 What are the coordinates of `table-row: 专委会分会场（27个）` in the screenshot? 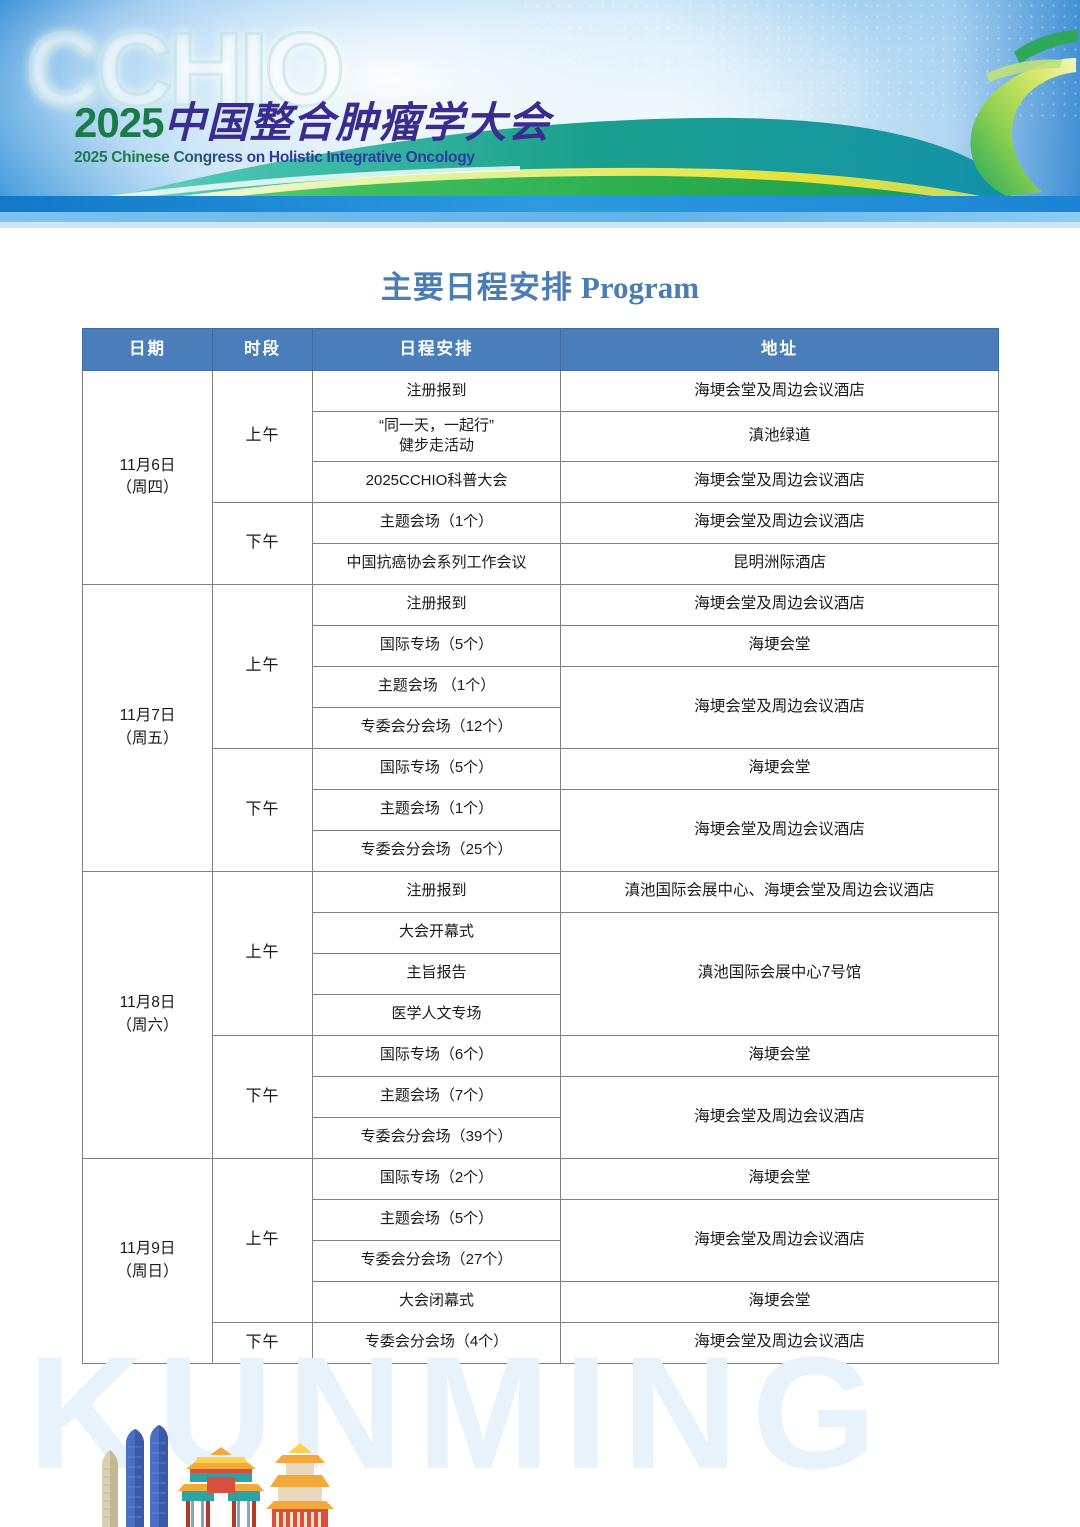 It's located at (541, 1260).